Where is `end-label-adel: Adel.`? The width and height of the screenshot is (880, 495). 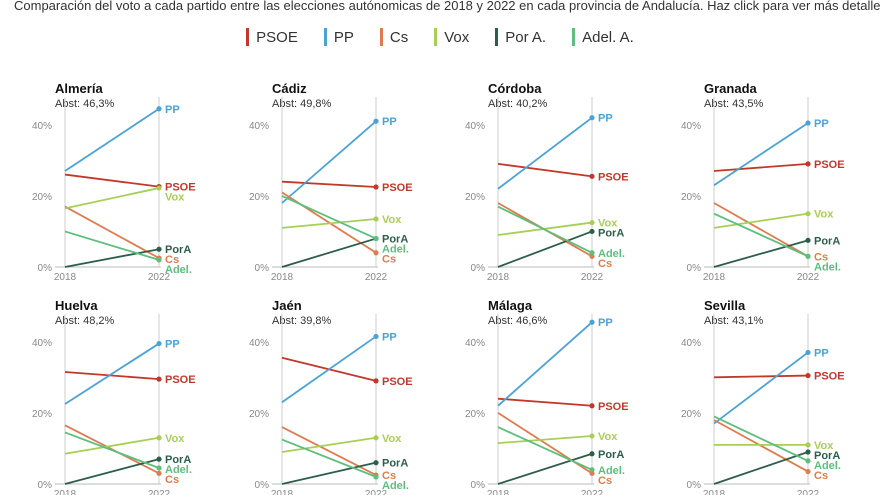 end-label-adel: Adel. is located at coordinates (178, 470).